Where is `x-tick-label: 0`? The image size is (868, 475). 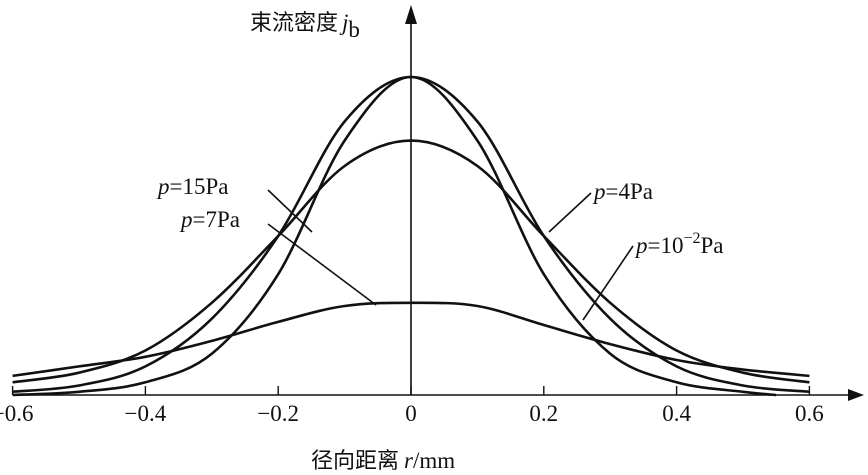
x-tick-label: 0 is located at coordinates (411, 413).